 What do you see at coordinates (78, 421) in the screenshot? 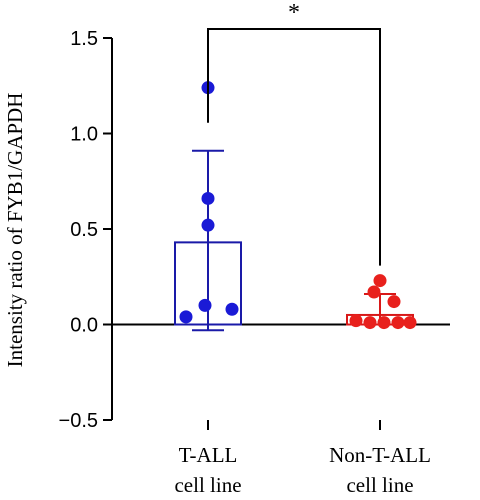
I see `y-tick-label: −0.5` at bounding box center [78, 421].